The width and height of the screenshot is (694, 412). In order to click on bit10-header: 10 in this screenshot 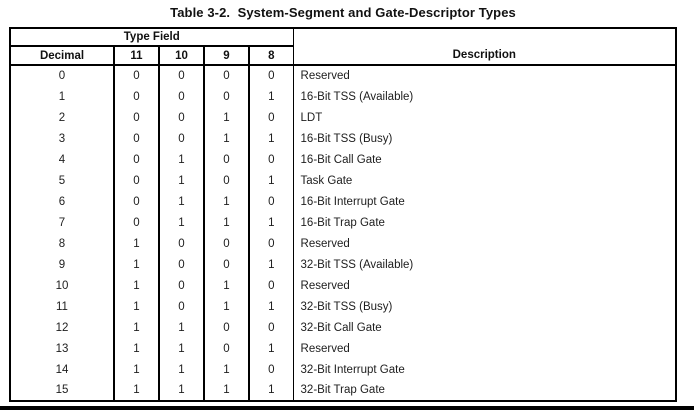, I will do `click(181, 56)`.